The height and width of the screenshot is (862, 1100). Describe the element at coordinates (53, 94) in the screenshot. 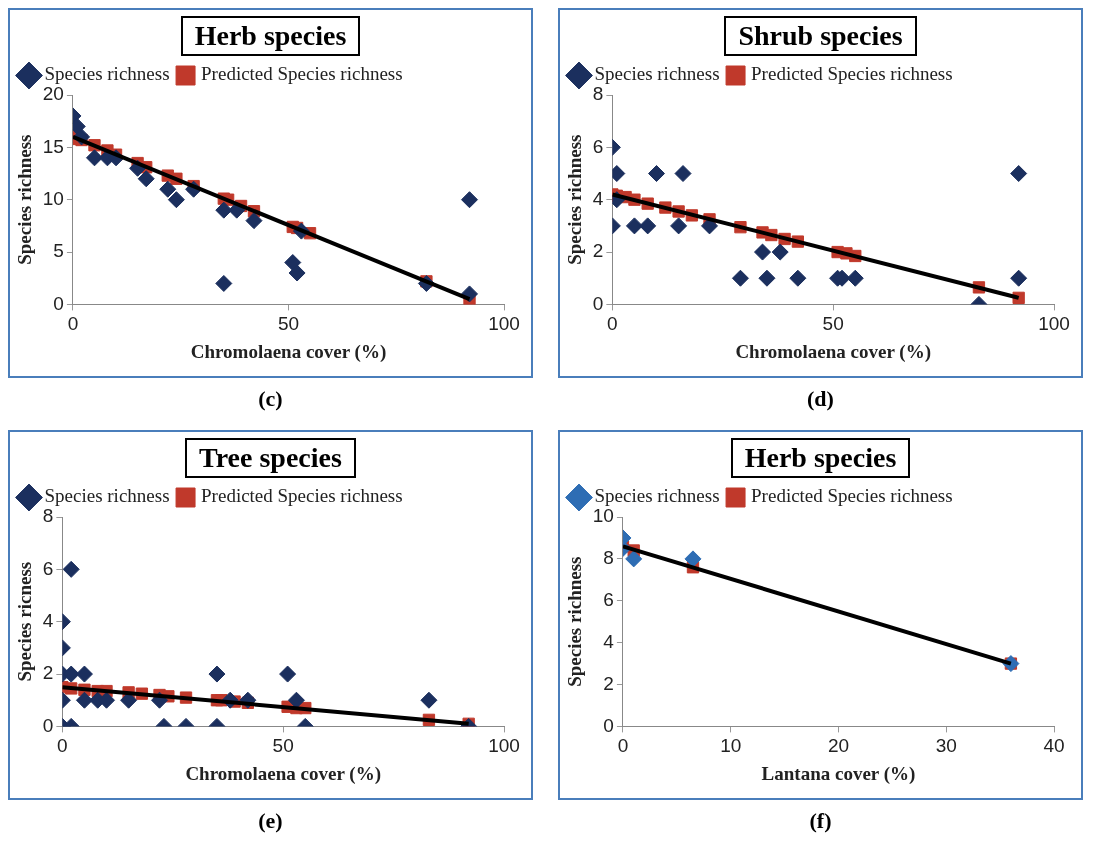

I see `y-tick-label: 20` at that location.